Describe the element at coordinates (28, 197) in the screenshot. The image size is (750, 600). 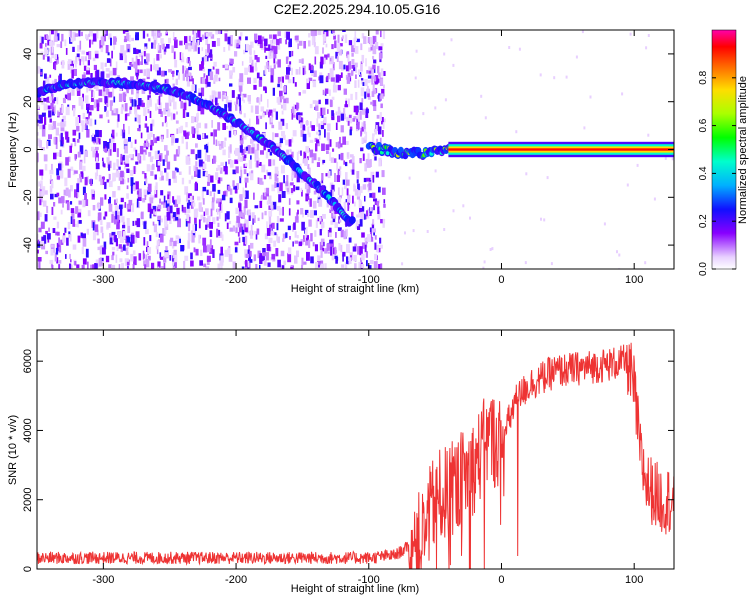
I see `heatmap-ytick-label: -20` at that location.